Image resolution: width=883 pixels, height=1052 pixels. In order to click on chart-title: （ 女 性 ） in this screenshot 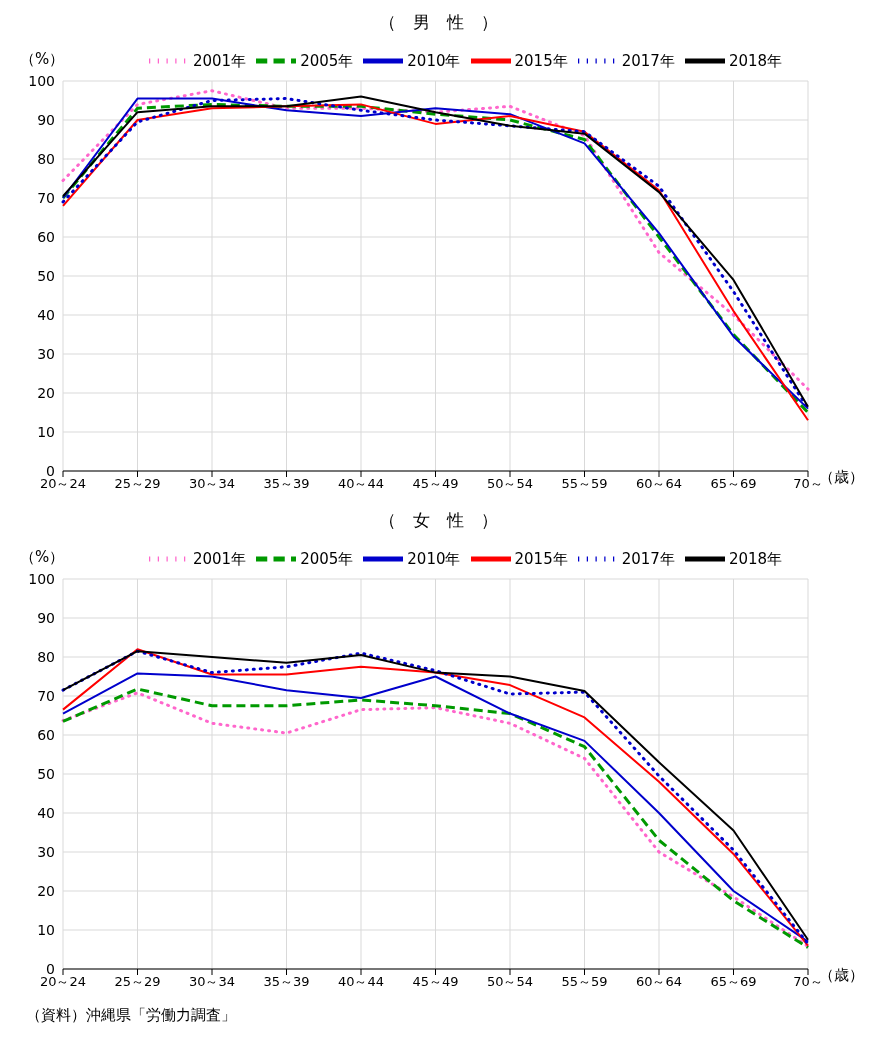, I will do `click(438, 520)`.